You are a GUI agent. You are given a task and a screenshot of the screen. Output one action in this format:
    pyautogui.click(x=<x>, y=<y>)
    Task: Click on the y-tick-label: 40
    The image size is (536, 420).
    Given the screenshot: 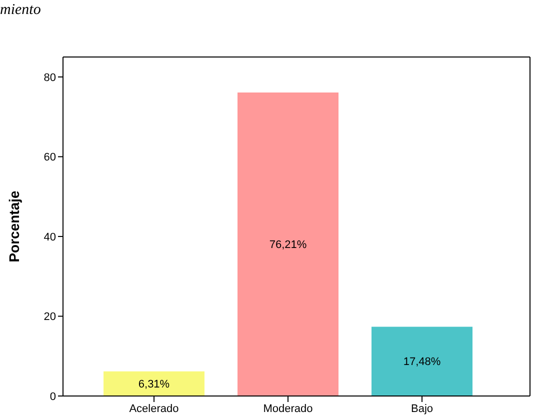 What is the action you would take?
    pyautogui.click(x=50, y=237)
    